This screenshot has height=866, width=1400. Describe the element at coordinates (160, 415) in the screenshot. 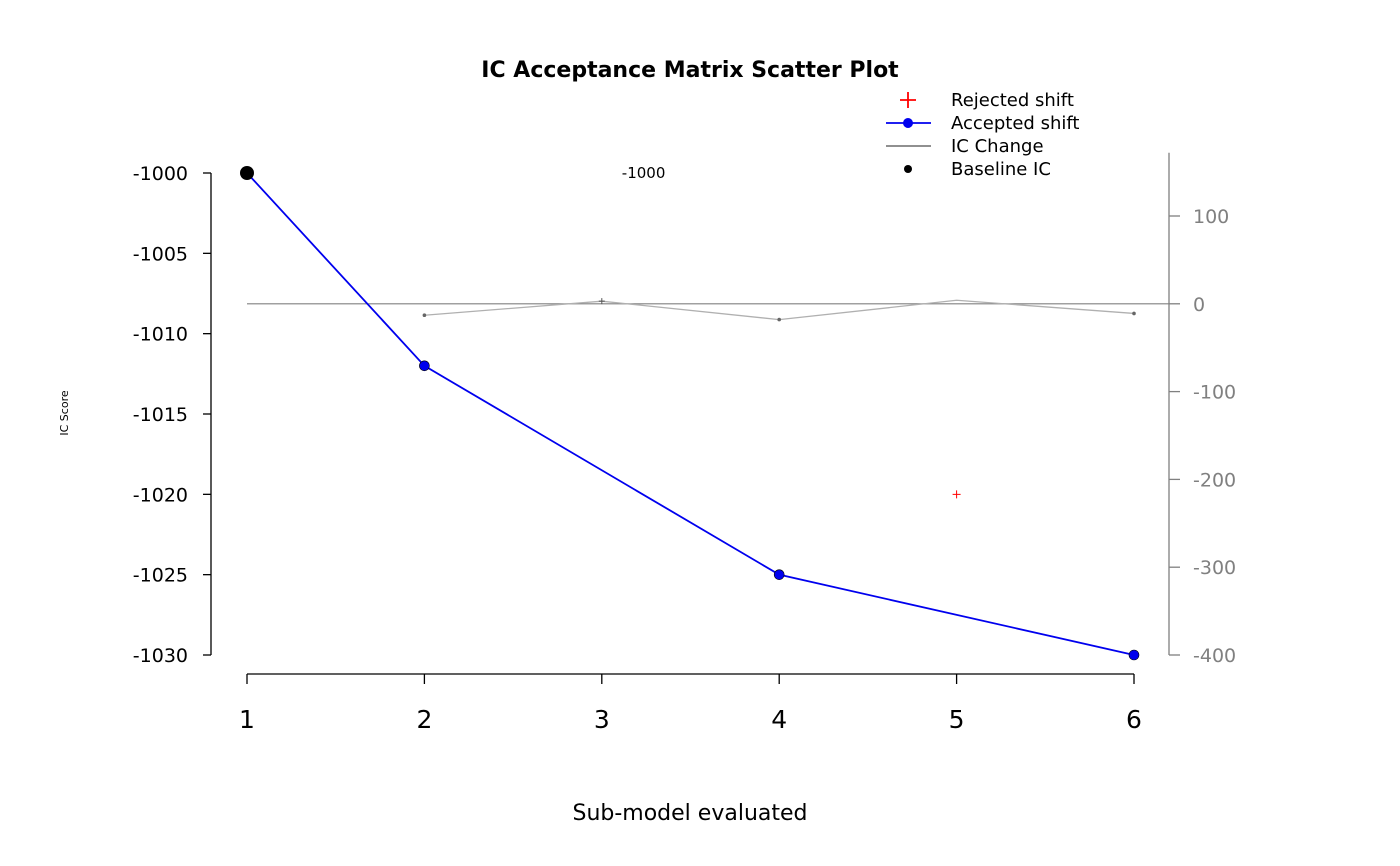

I see `y-tick-label: -1015` at that location.